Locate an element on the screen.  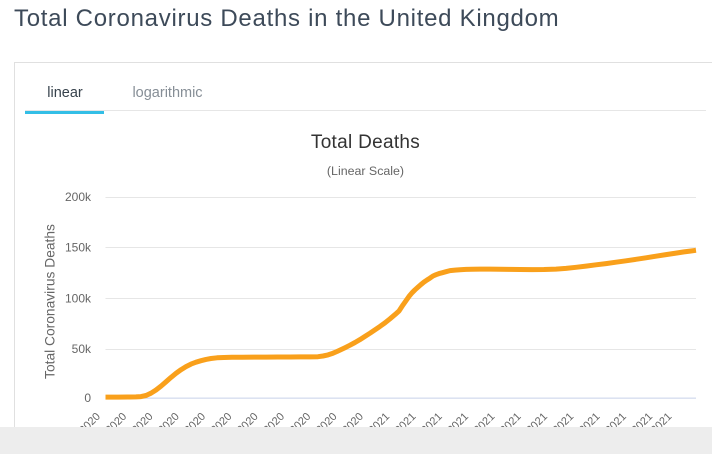
svg-text: 200k is located at coordinates (78, 197).